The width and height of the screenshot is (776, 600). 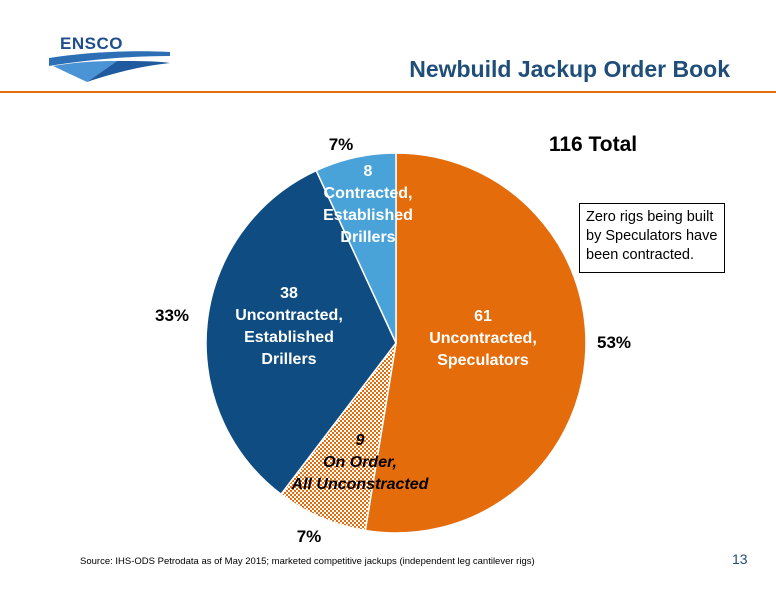 I want to click on slice-on-order-all-uncontracted, so click(x=338, y=437).